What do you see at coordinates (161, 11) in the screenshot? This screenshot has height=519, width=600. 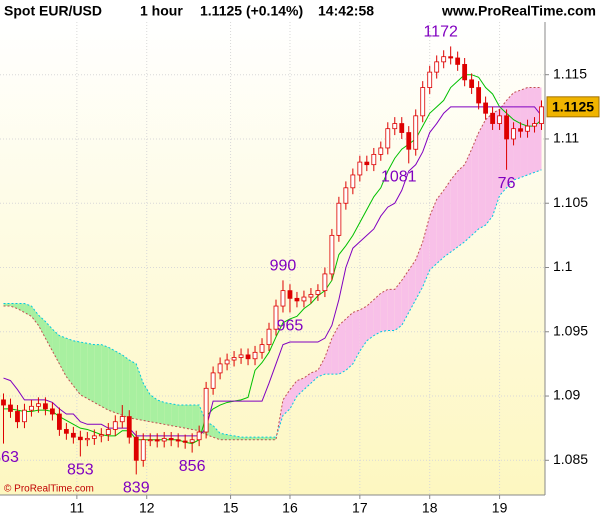 I see `period: 1 hour` at bounding box center [161, 11].